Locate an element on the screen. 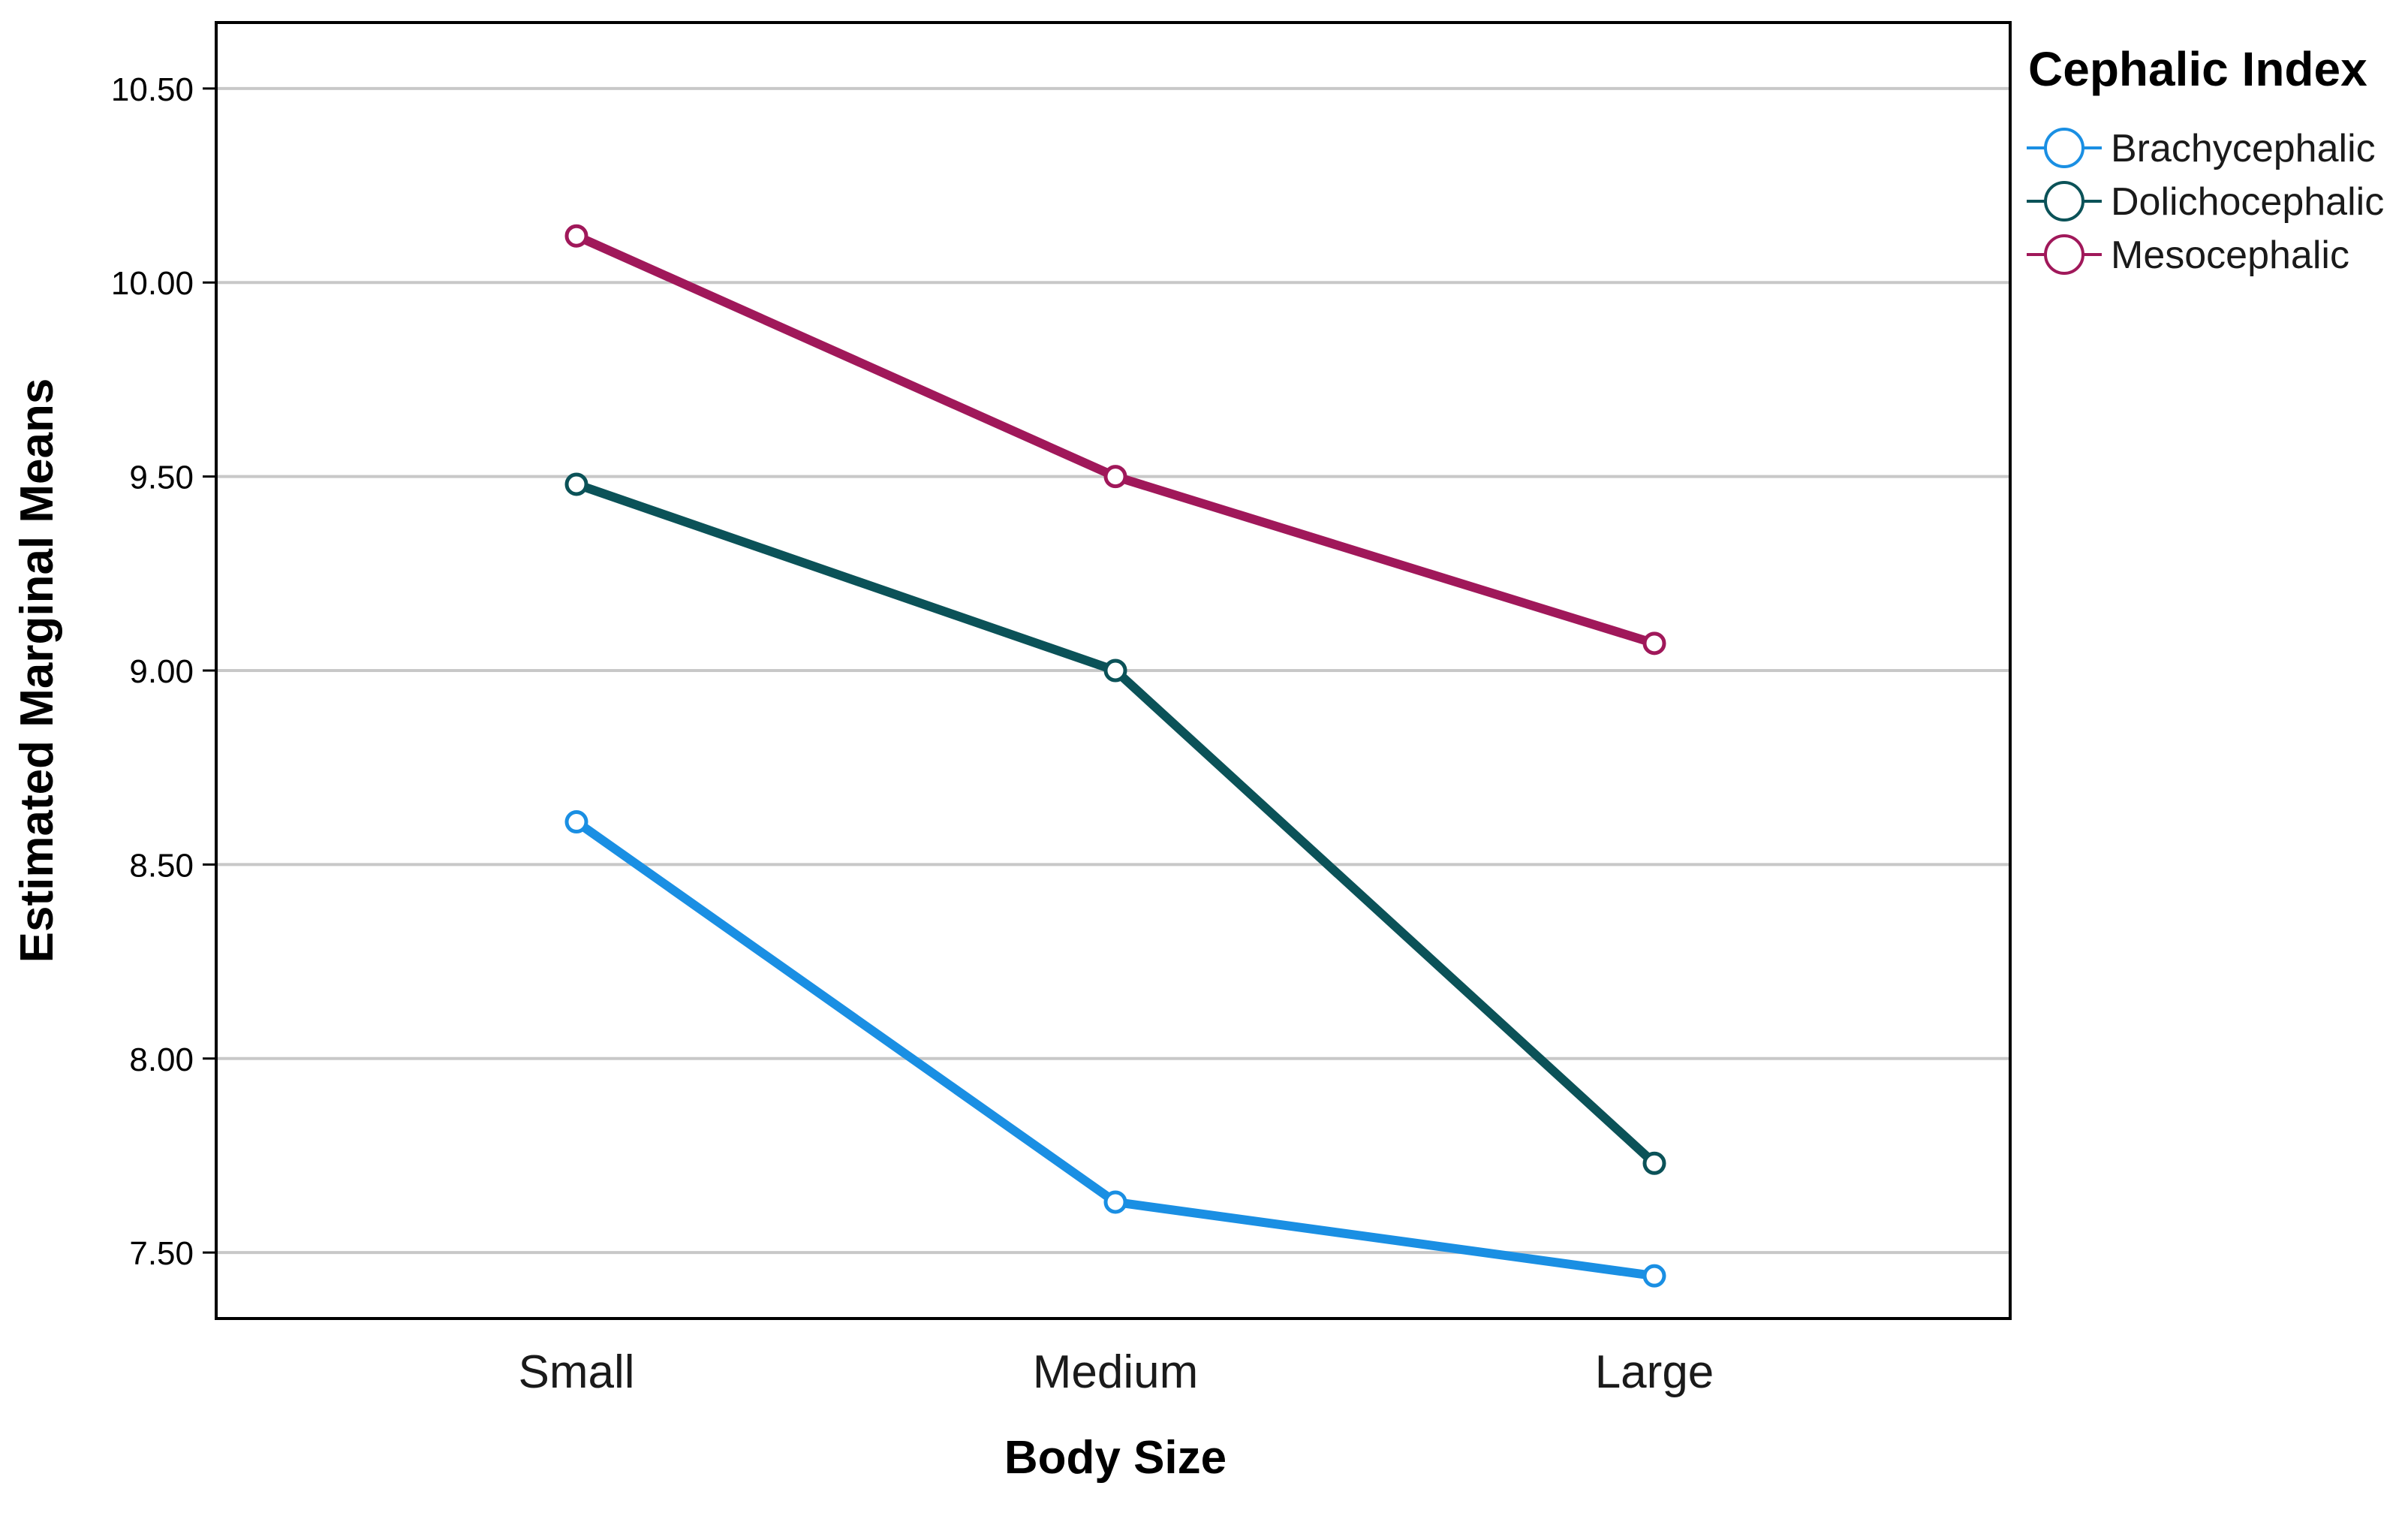  x-tick-label: Large is located at coordinates (1654, 1372).